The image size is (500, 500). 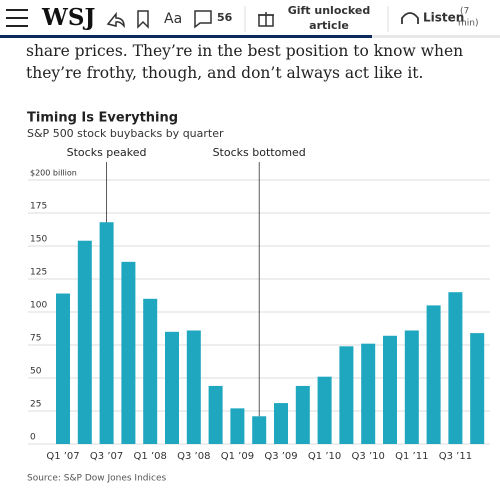 I want to click on x-tick-label: Q1 ’08, so click(x=150, y=456).